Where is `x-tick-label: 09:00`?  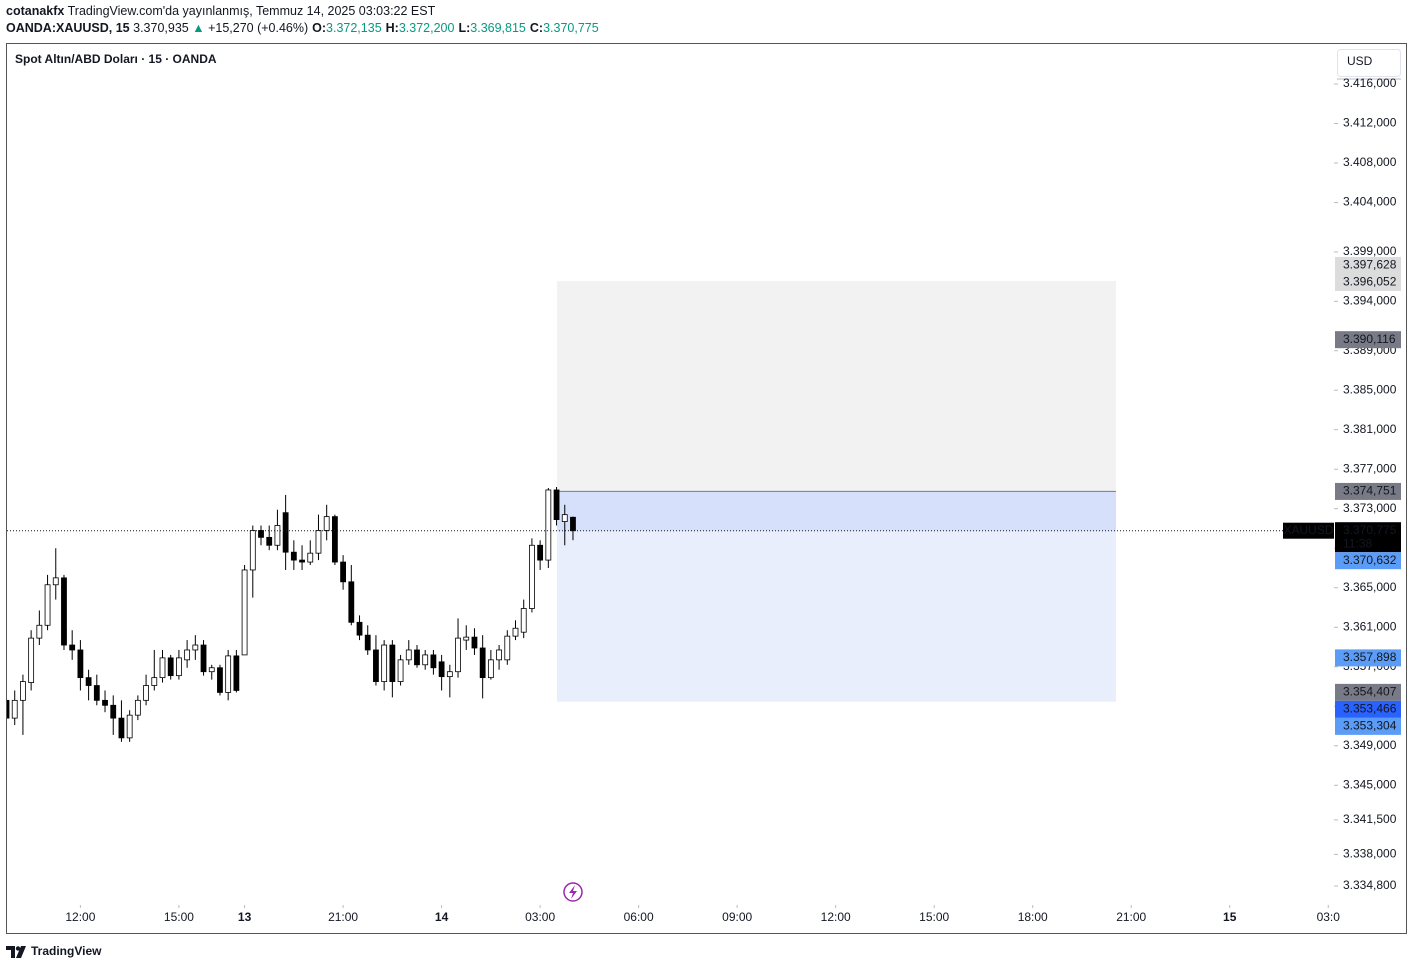
x-tick-label: 09:00 is located at coordinates (737, 917).